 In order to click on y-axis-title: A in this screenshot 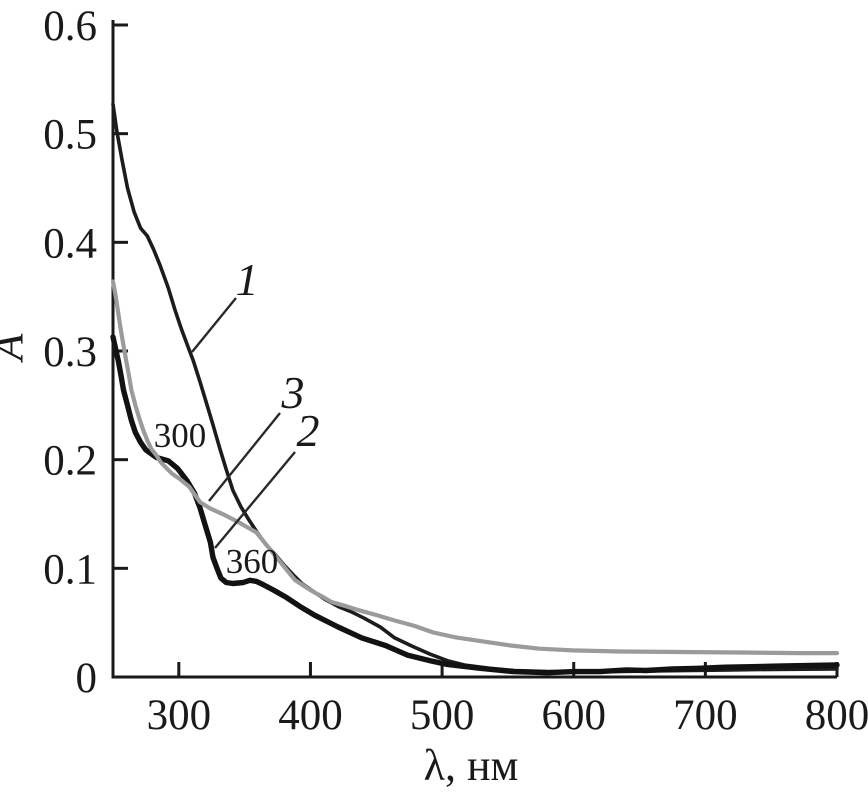, I will do `click(16, 347)`.